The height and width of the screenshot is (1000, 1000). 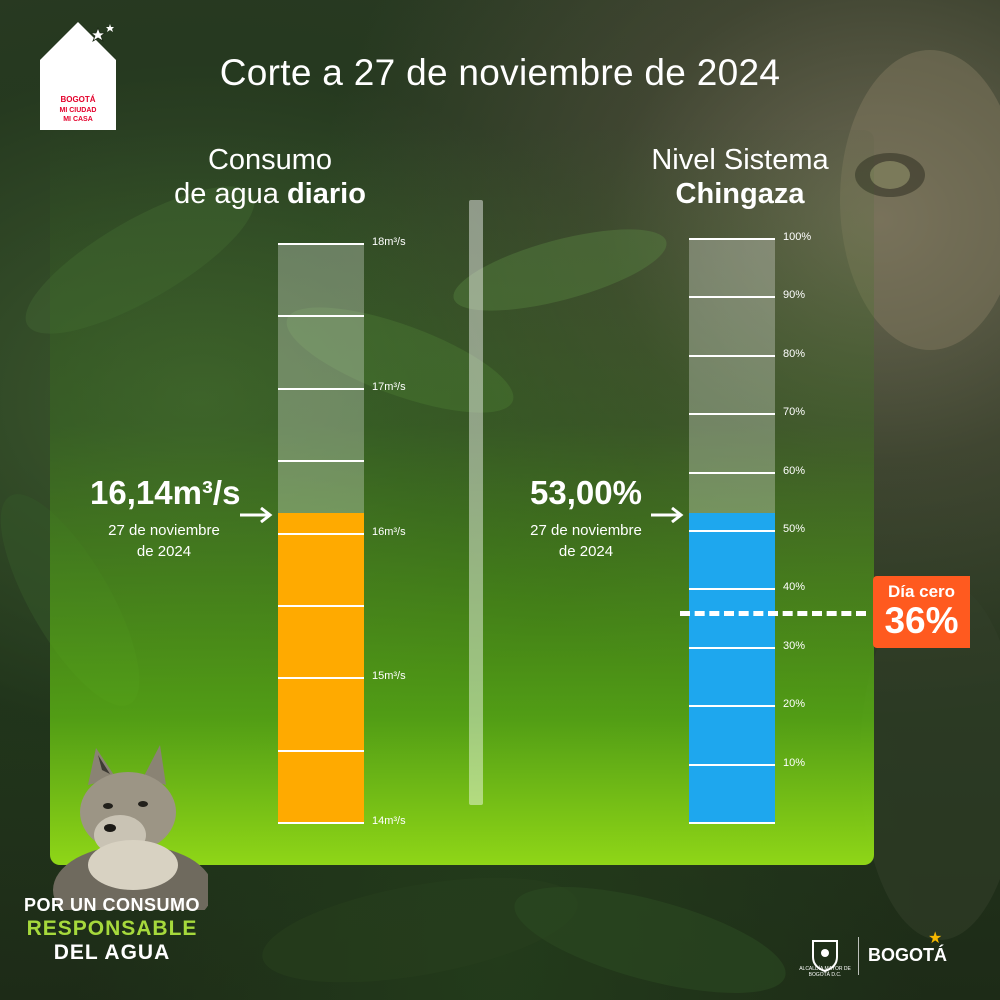 What do you see at coordinates (794, 529) in the screenshot?
I see `chingaza-tick-label: 50%` at bounding box center [794, 529].